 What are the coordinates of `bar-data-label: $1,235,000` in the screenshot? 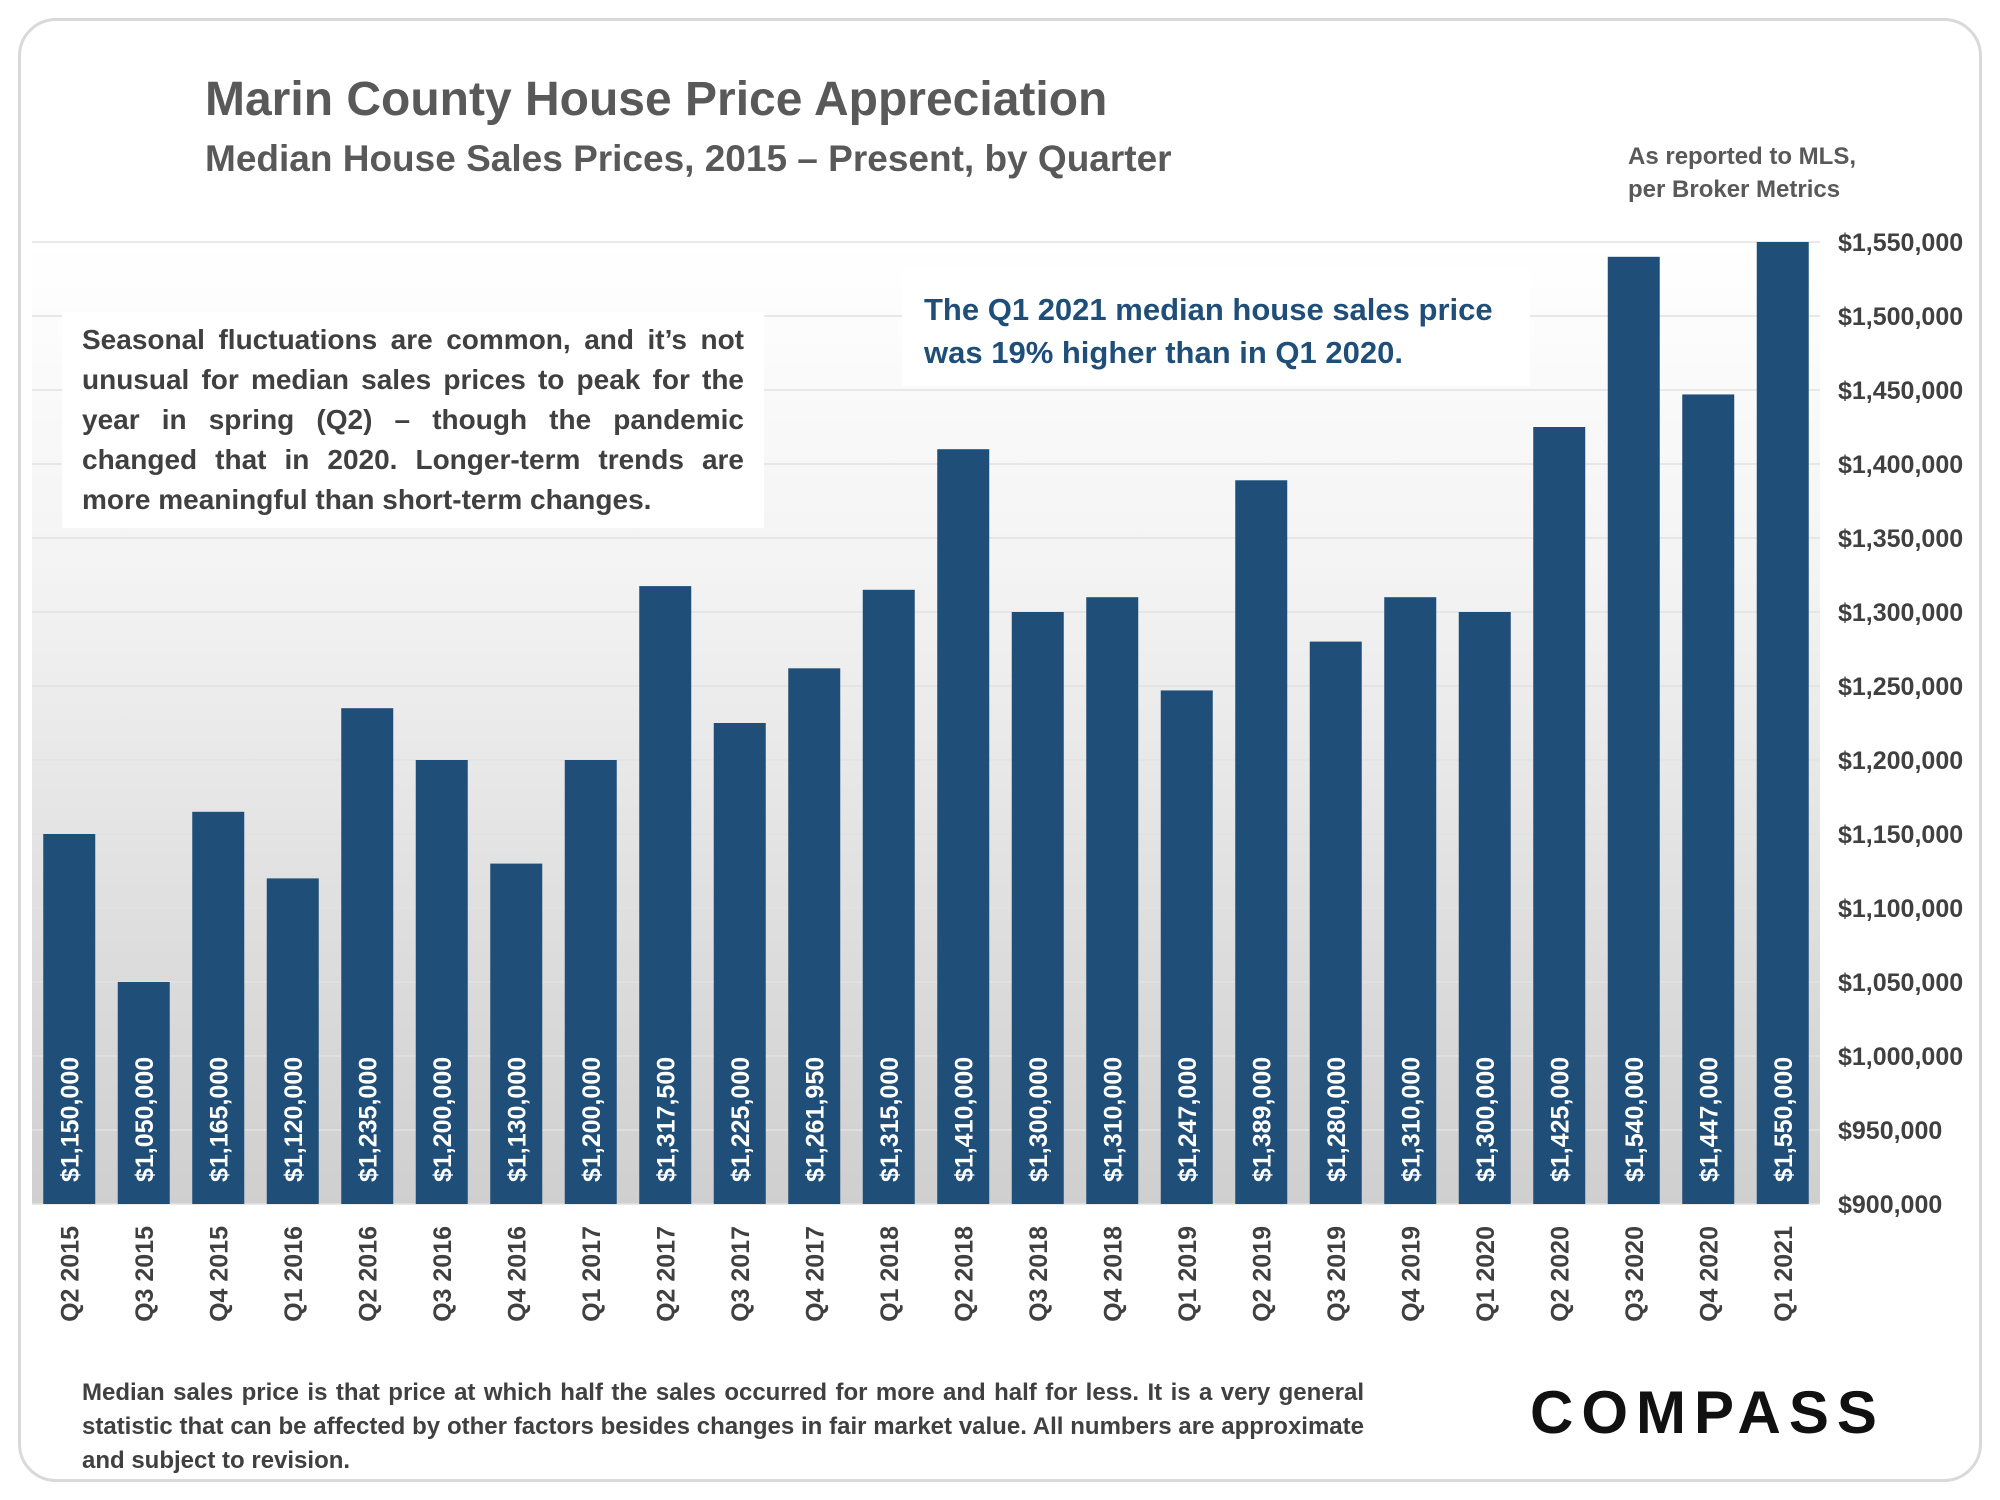 It's located at (368, 1119).